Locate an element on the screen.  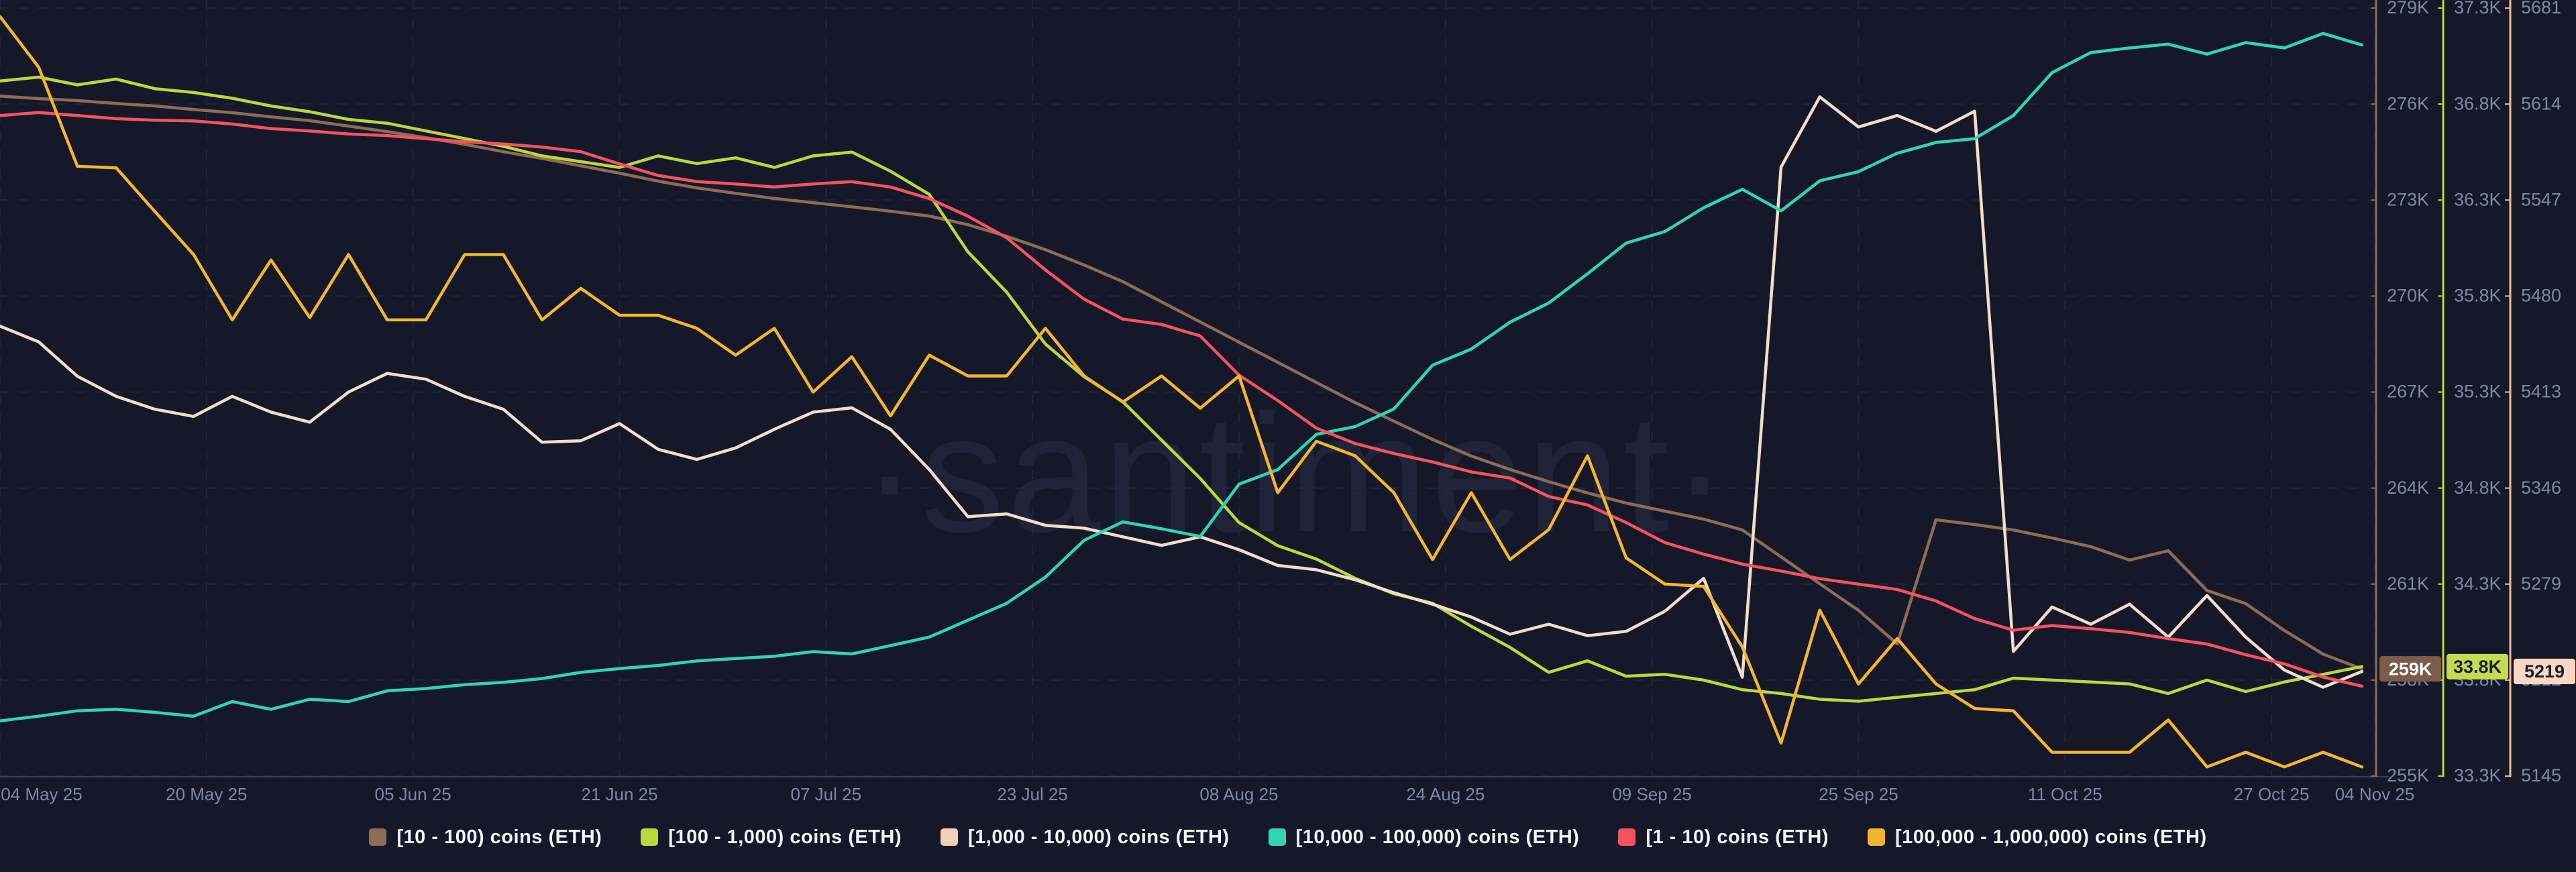
y-tick-label-axis-10-100: 264K is located at coordinates (2408, 488).